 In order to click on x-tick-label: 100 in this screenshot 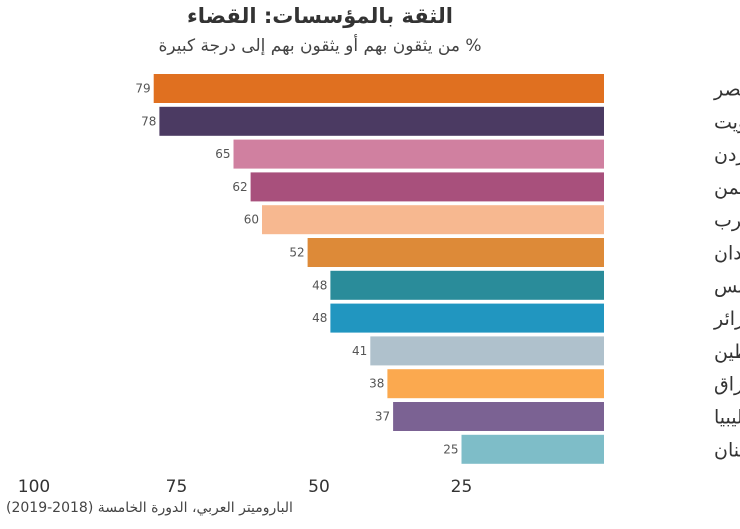, I will do `click(34, 487)`.